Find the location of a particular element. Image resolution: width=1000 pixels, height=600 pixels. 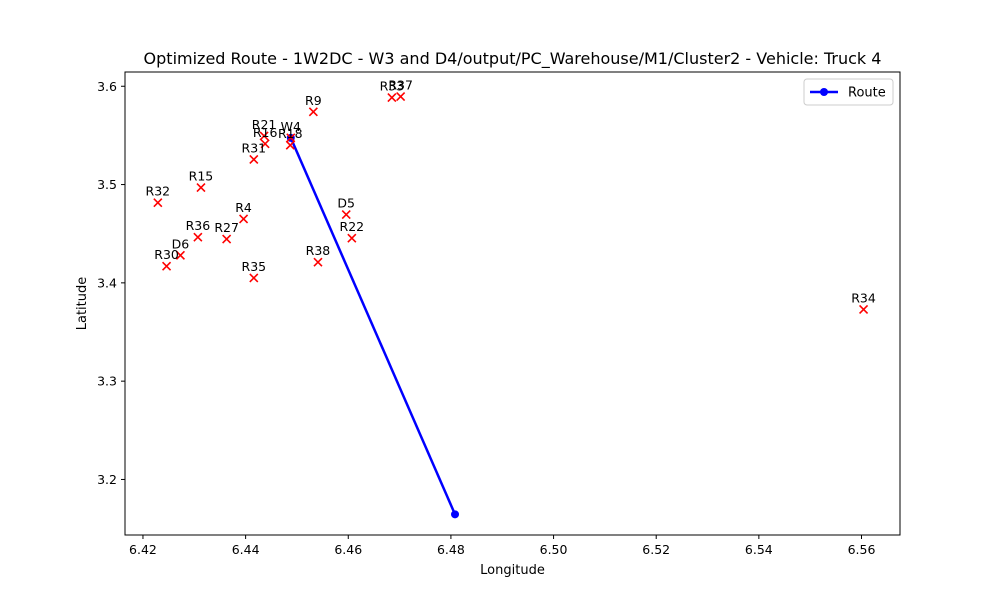

location-label: R38 is located at coordinates (318, 250).